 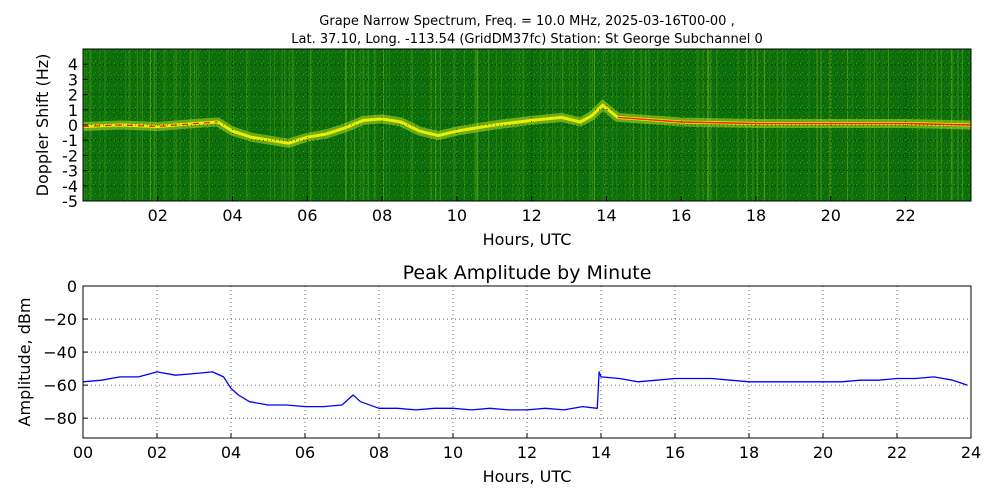 I want to click on x-tick-label: 00, so click(x=83, y=452).